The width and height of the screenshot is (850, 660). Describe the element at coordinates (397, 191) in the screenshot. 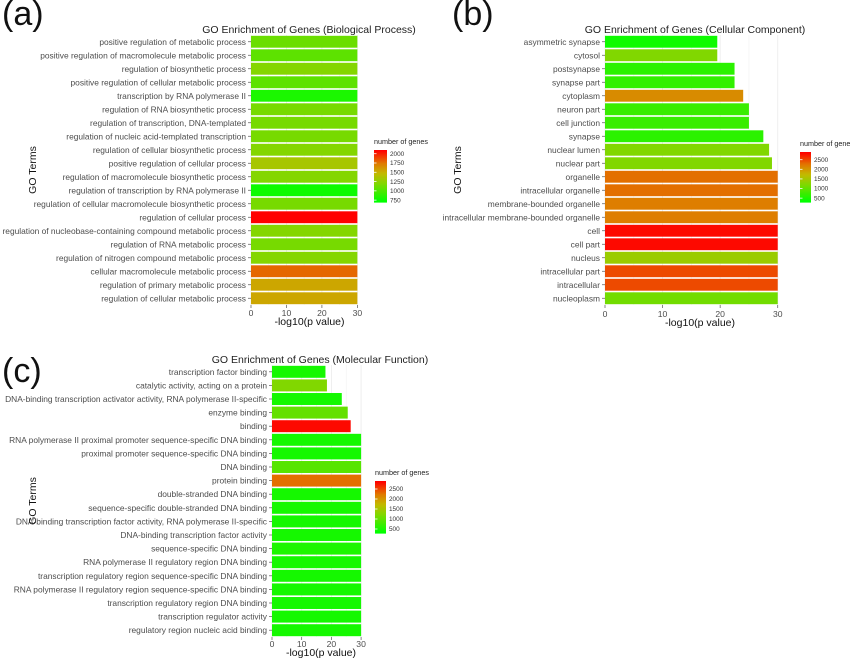

I see `legend-label-bp: 1000` at that location.